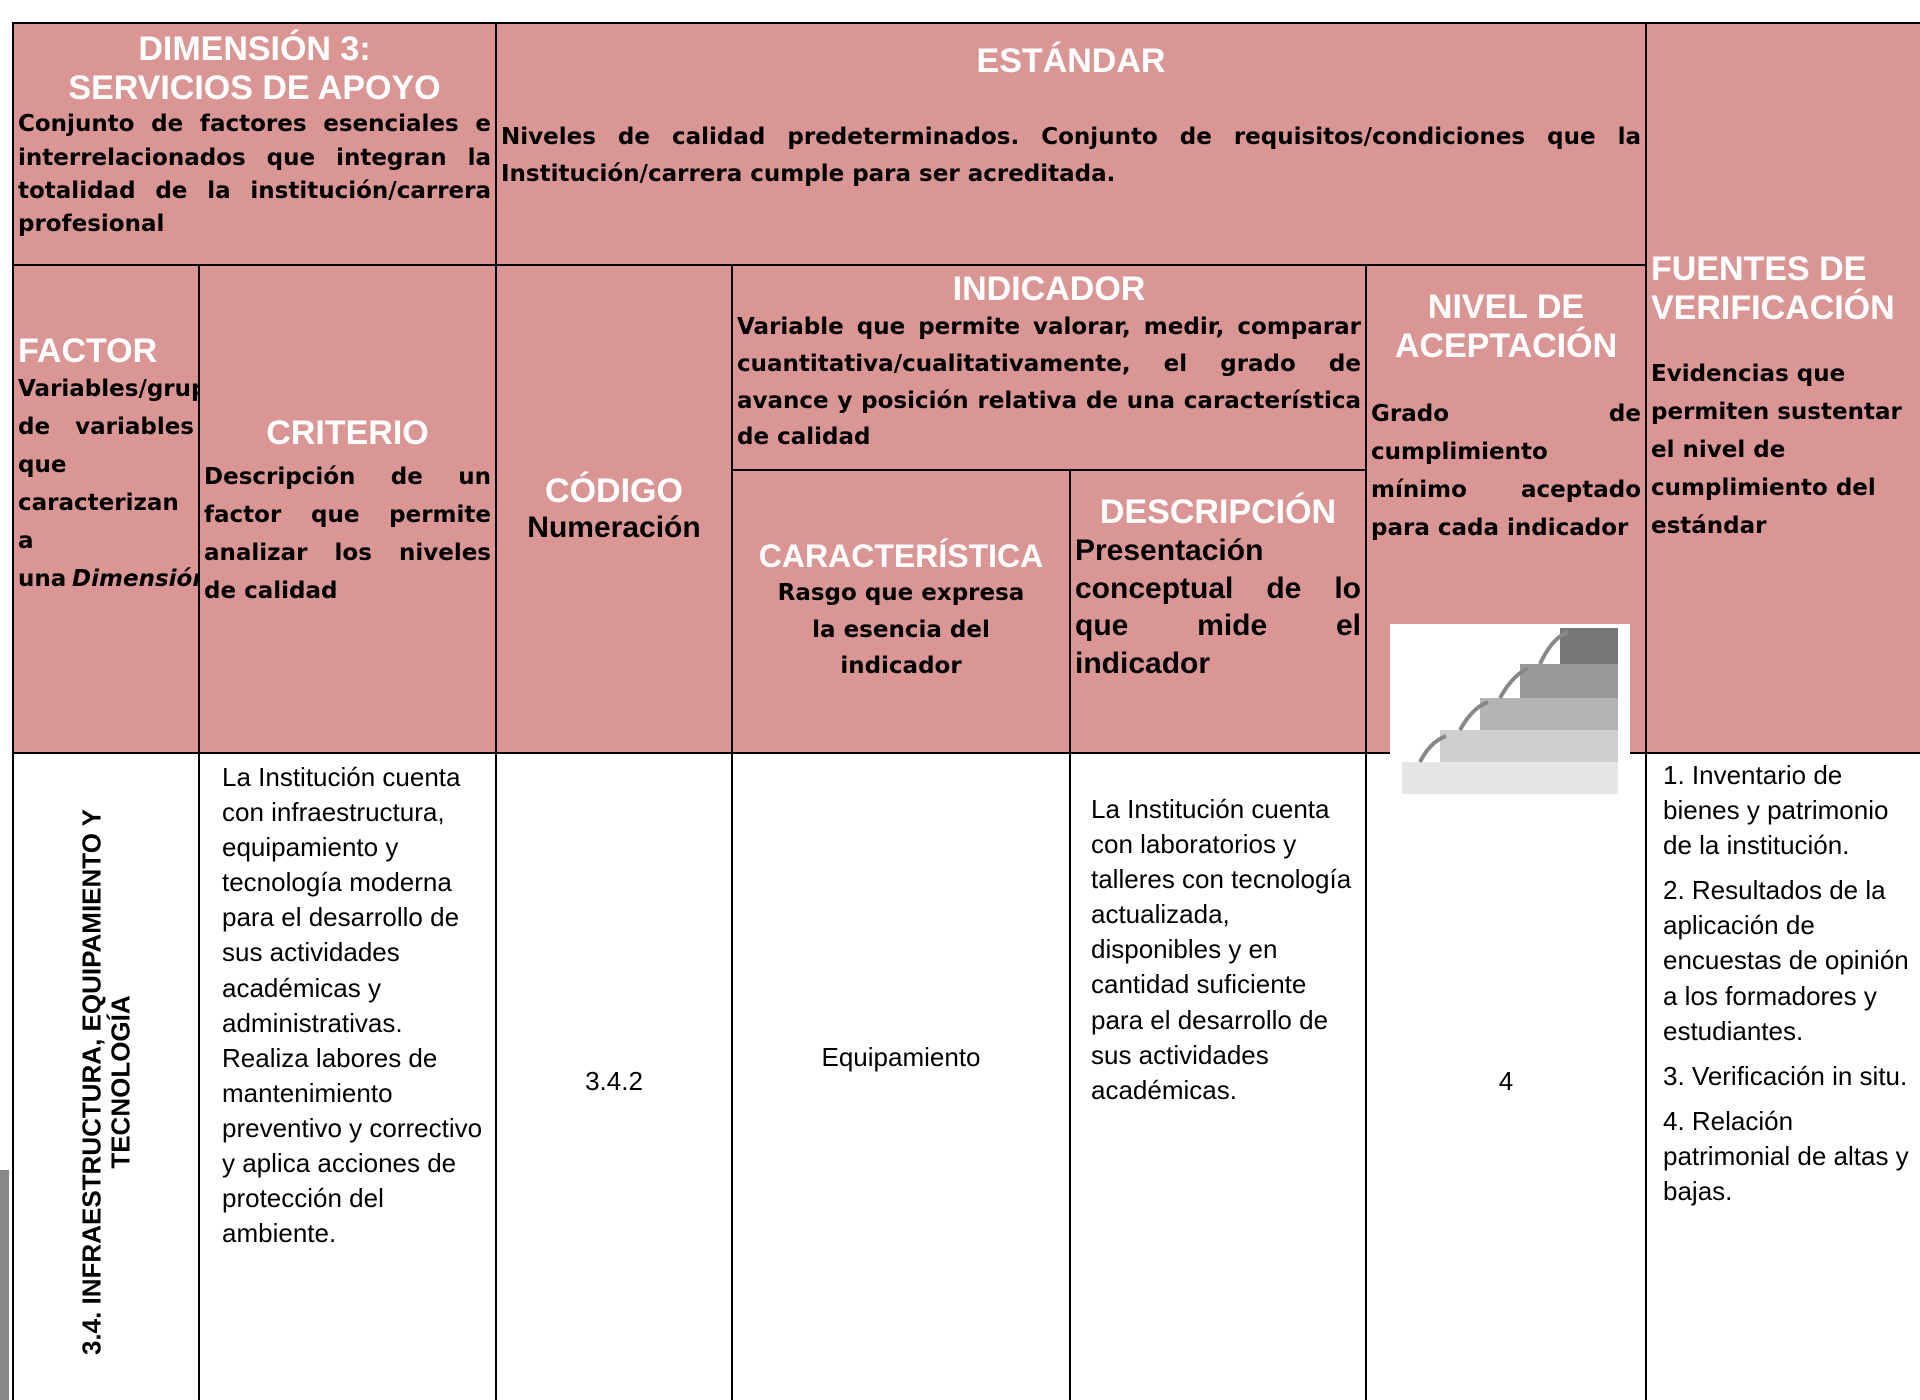 The height and width of the screenshot is (1400, 1920). What do you see at coordinates (614, 1081) in the screenshot?
I see `codigo-value: 3.4.2` at bounding box center [614, 1081].